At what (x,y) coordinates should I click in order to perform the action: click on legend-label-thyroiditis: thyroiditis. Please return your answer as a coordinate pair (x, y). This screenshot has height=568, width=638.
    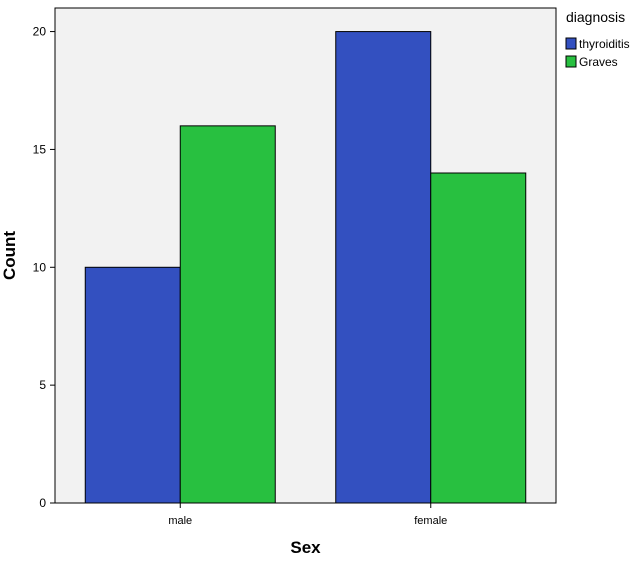
    Looking at the image, I should click on (604, 44).